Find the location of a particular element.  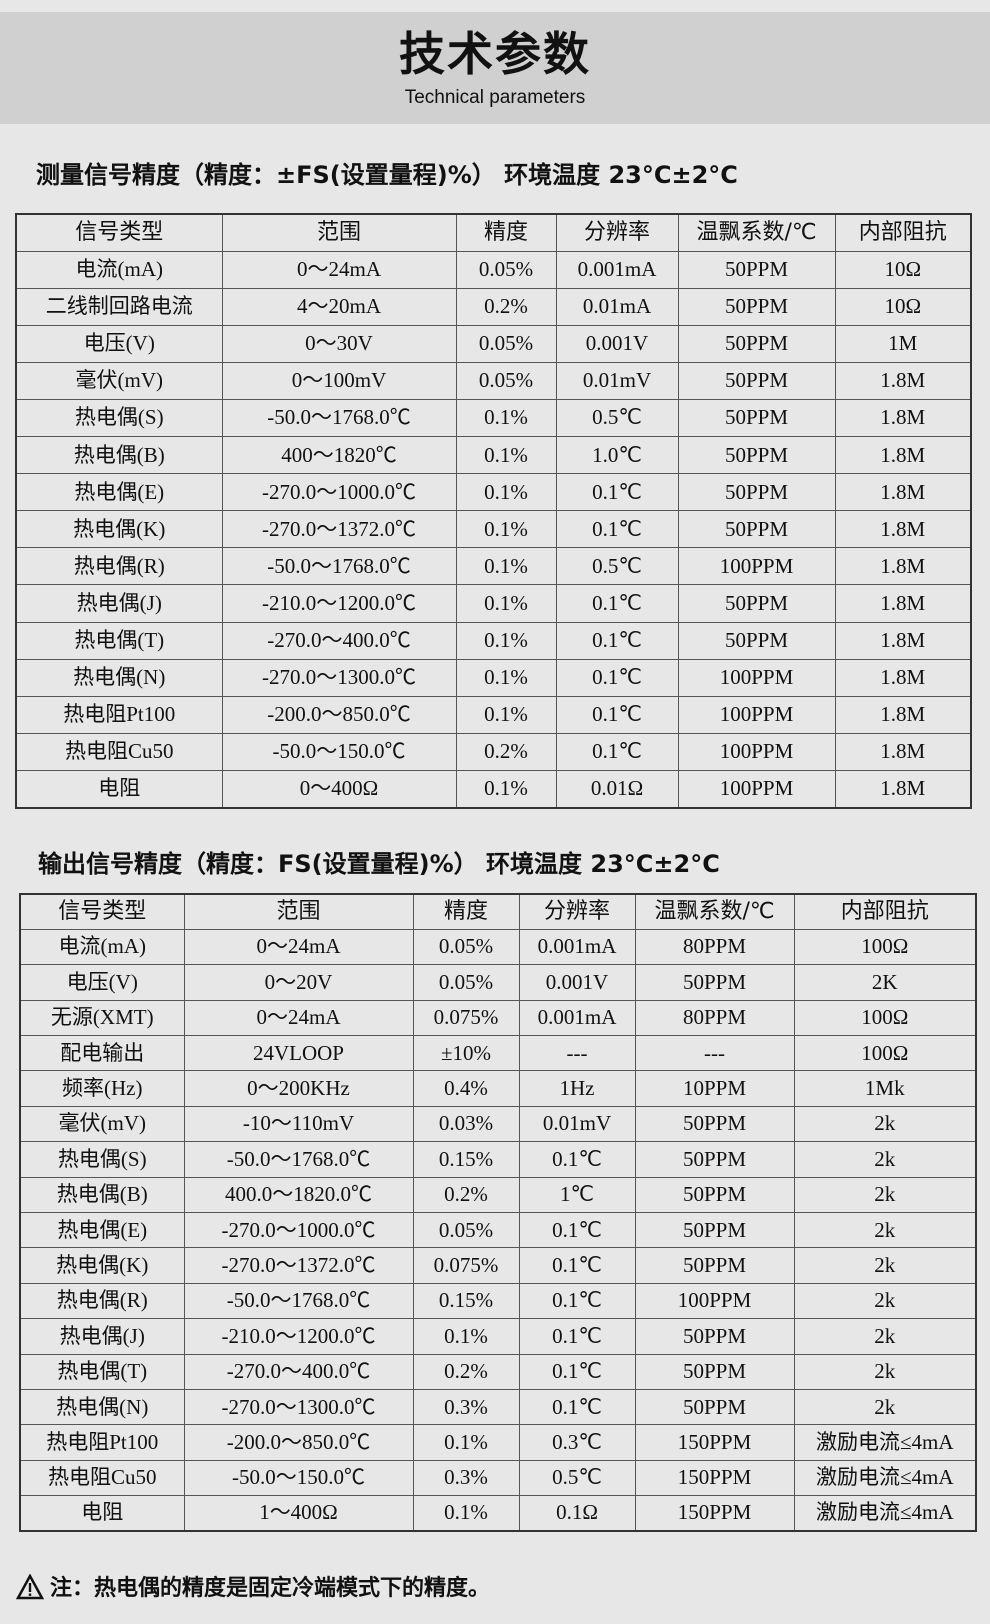

table-cell: 1～400Ω is located at coordinates (298, 1513).